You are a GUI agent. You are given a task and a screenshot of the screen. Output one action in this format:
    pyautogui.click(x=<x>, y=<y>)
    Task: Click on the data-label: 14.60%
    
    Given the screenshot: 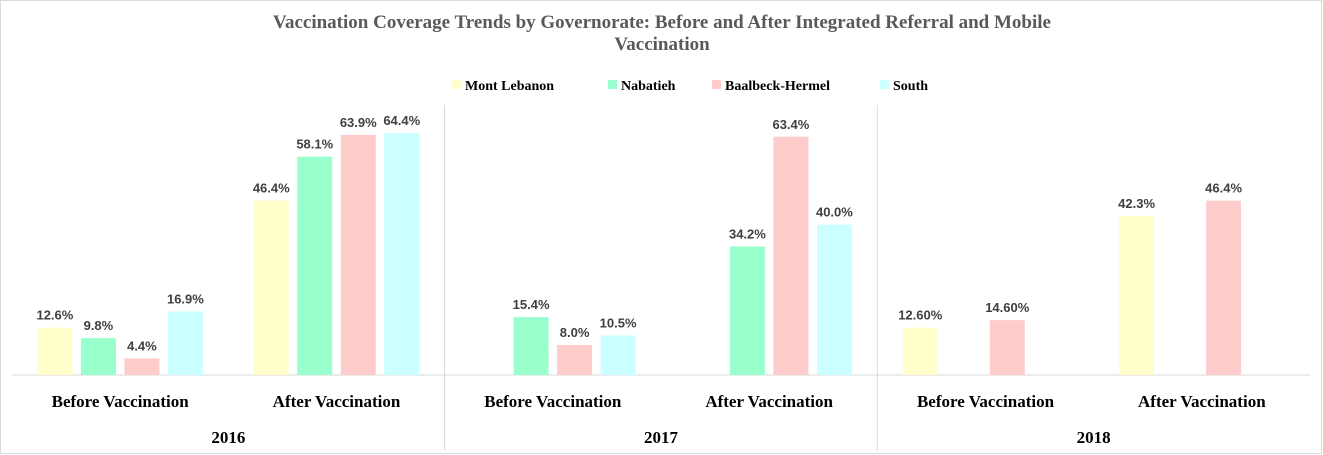 What is the action you would take?
    pyautogui.click(x=1007, y=307)
    